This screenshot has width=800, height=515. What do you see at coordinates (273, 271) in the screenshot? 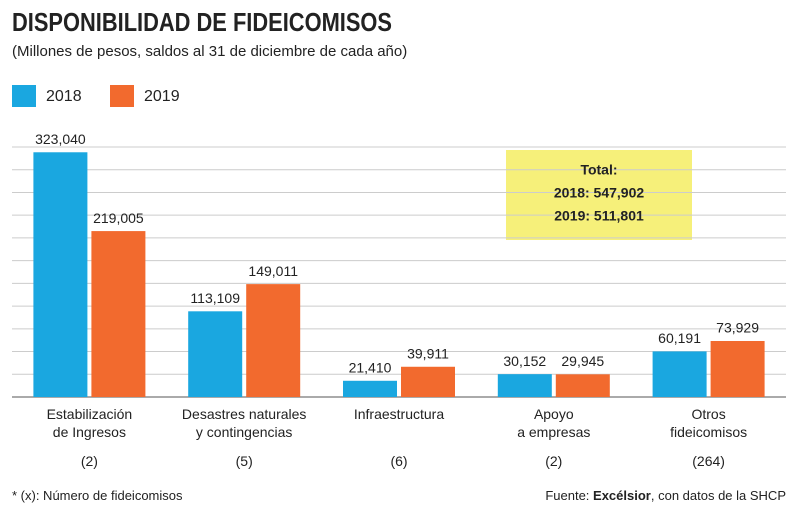
I see `data-label: 149,011` at bounding box center [273, 271].